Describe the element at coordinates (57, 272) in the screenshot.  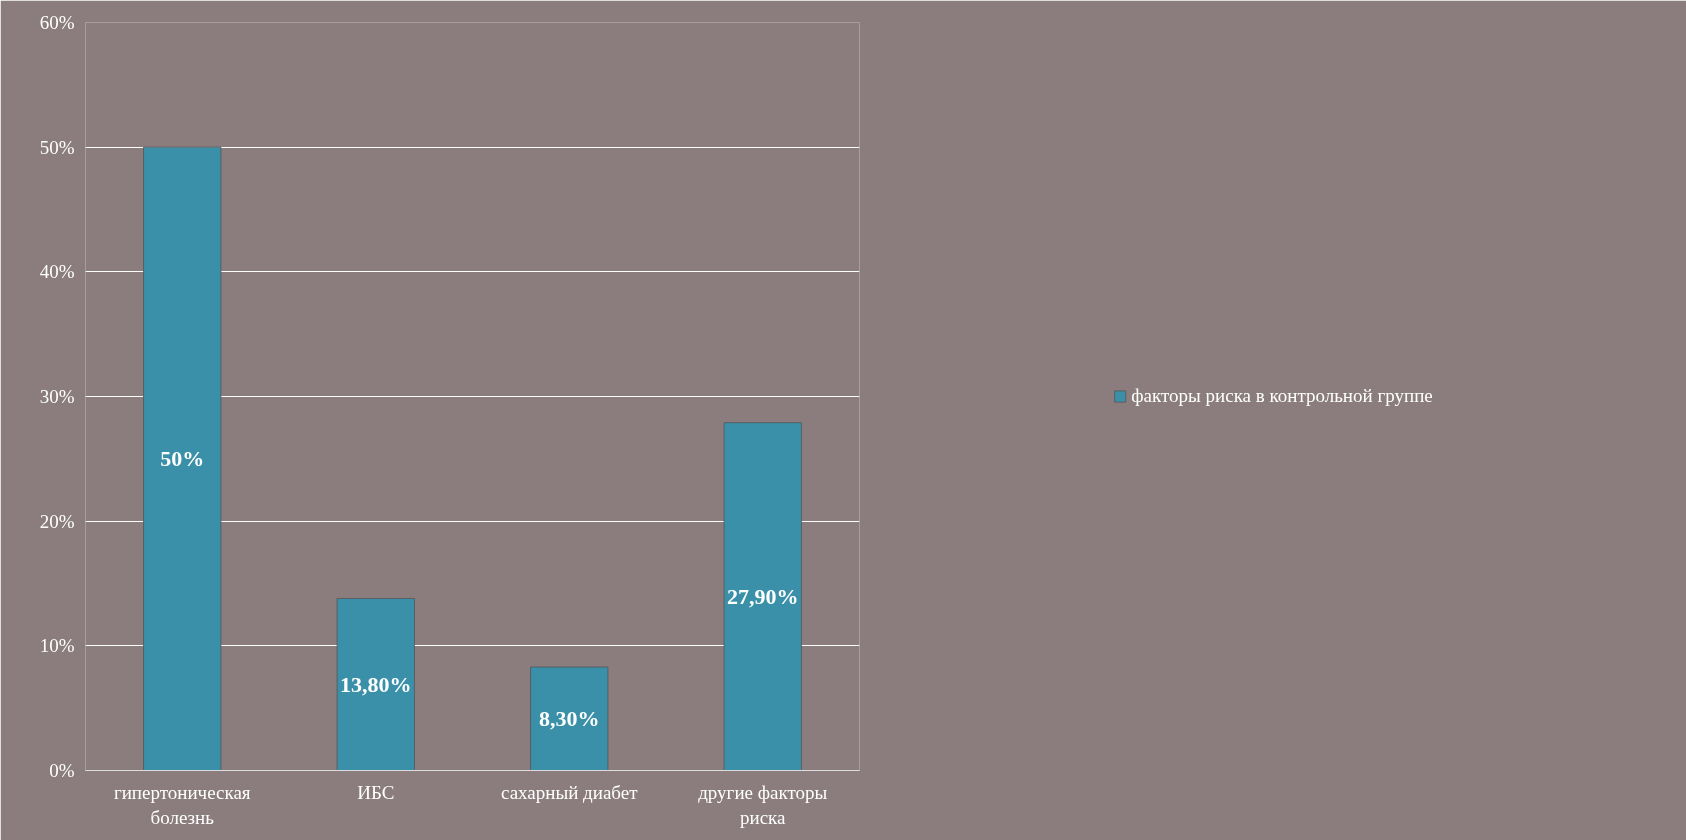
I see `y-tick-label: 40%` at that location.